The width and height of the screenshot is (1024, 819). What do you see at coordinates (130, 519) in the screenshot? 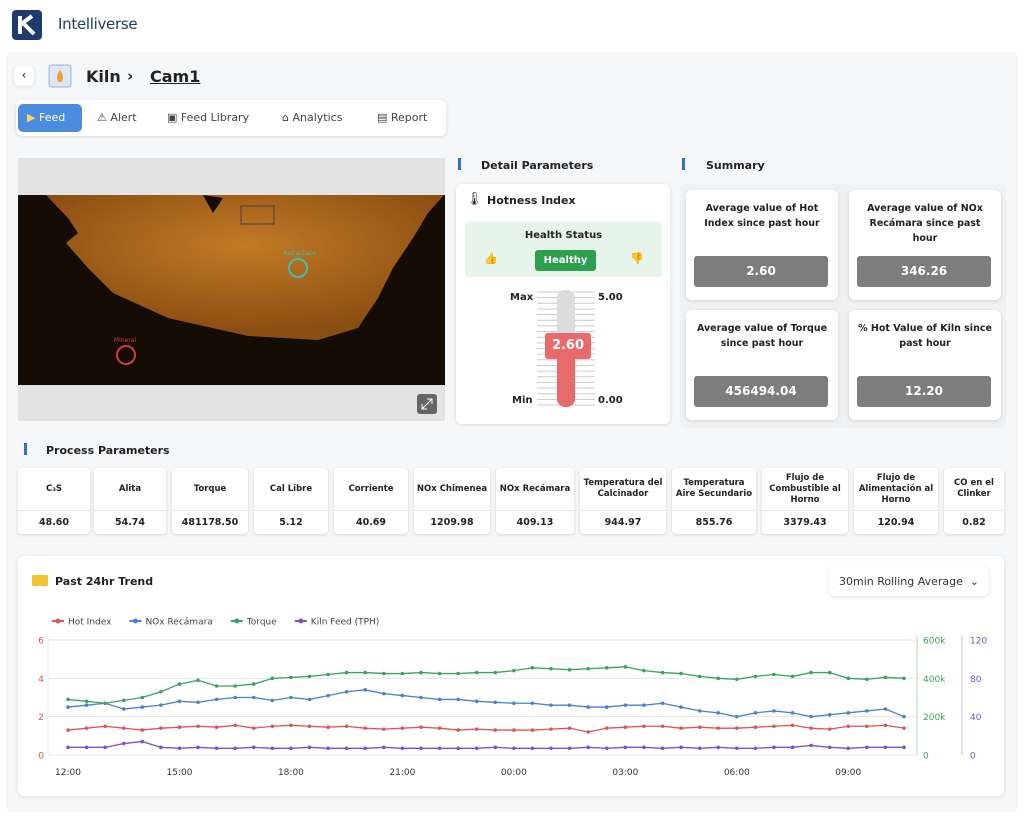
I see `process-value: 54.74` at bounding box center [130, 519].